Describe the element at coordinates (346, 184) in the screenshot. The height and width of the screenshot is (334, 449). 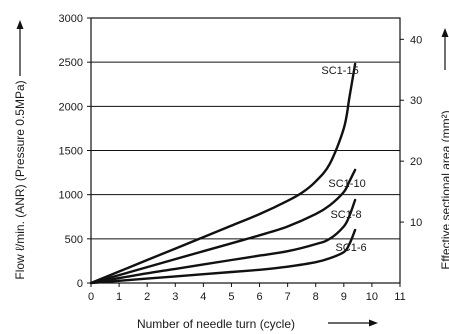
I see `curve-label-sc1-10: SC1-10` at that location.